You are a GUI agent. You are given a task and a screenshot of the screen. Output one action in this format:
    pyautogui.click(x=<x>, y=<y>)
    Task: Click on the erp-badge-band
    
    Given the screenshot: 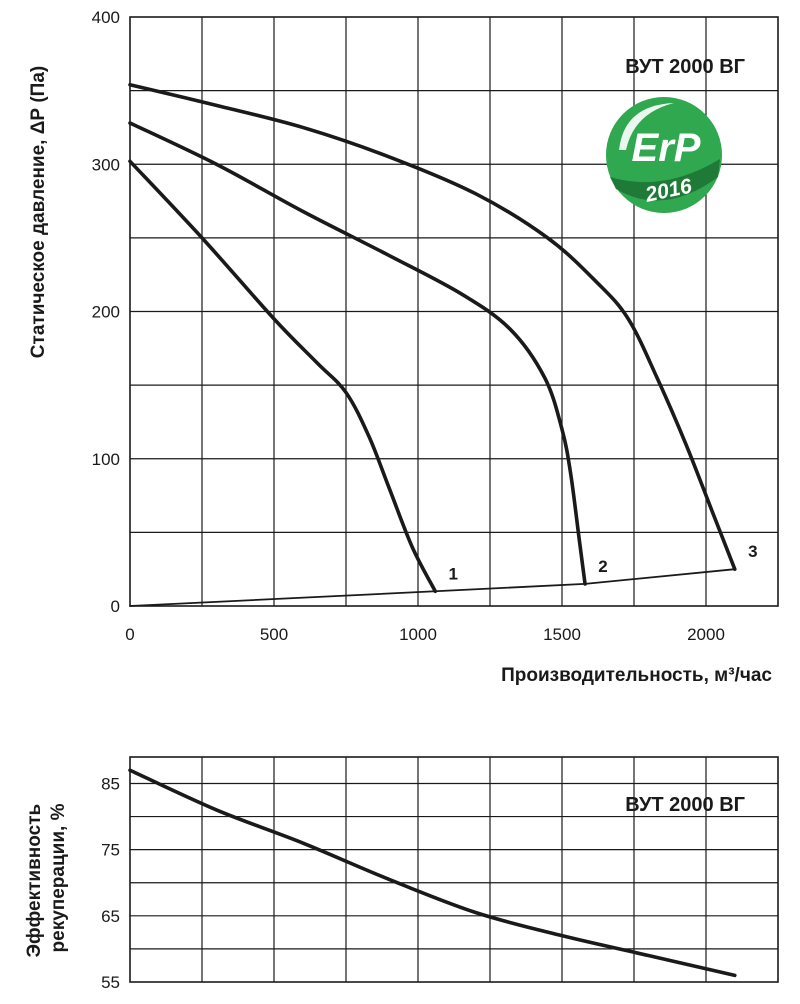 What is the action you would take?
    pyautogui.click(x=665, y=180)
    